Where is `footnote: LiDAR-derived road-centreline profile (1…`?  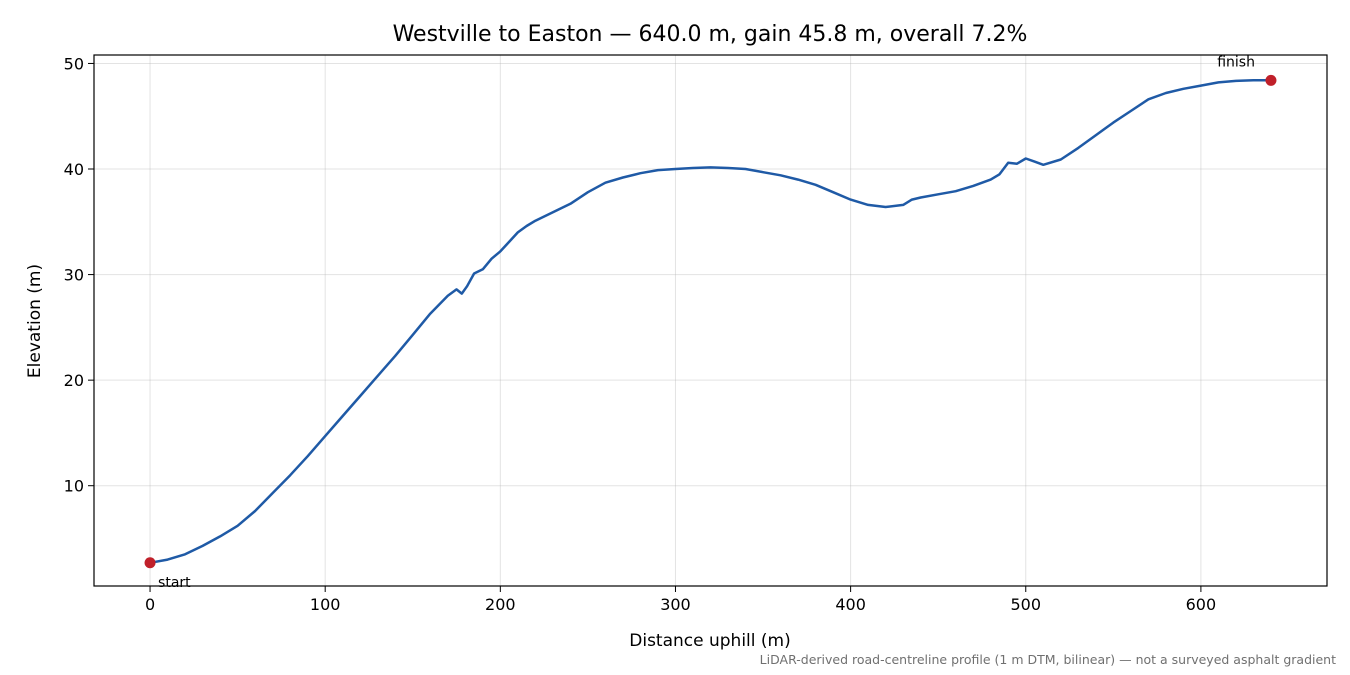 footnote: LiDAR-derived road-centreline profile (1… is located at coordinates (1048, 659).